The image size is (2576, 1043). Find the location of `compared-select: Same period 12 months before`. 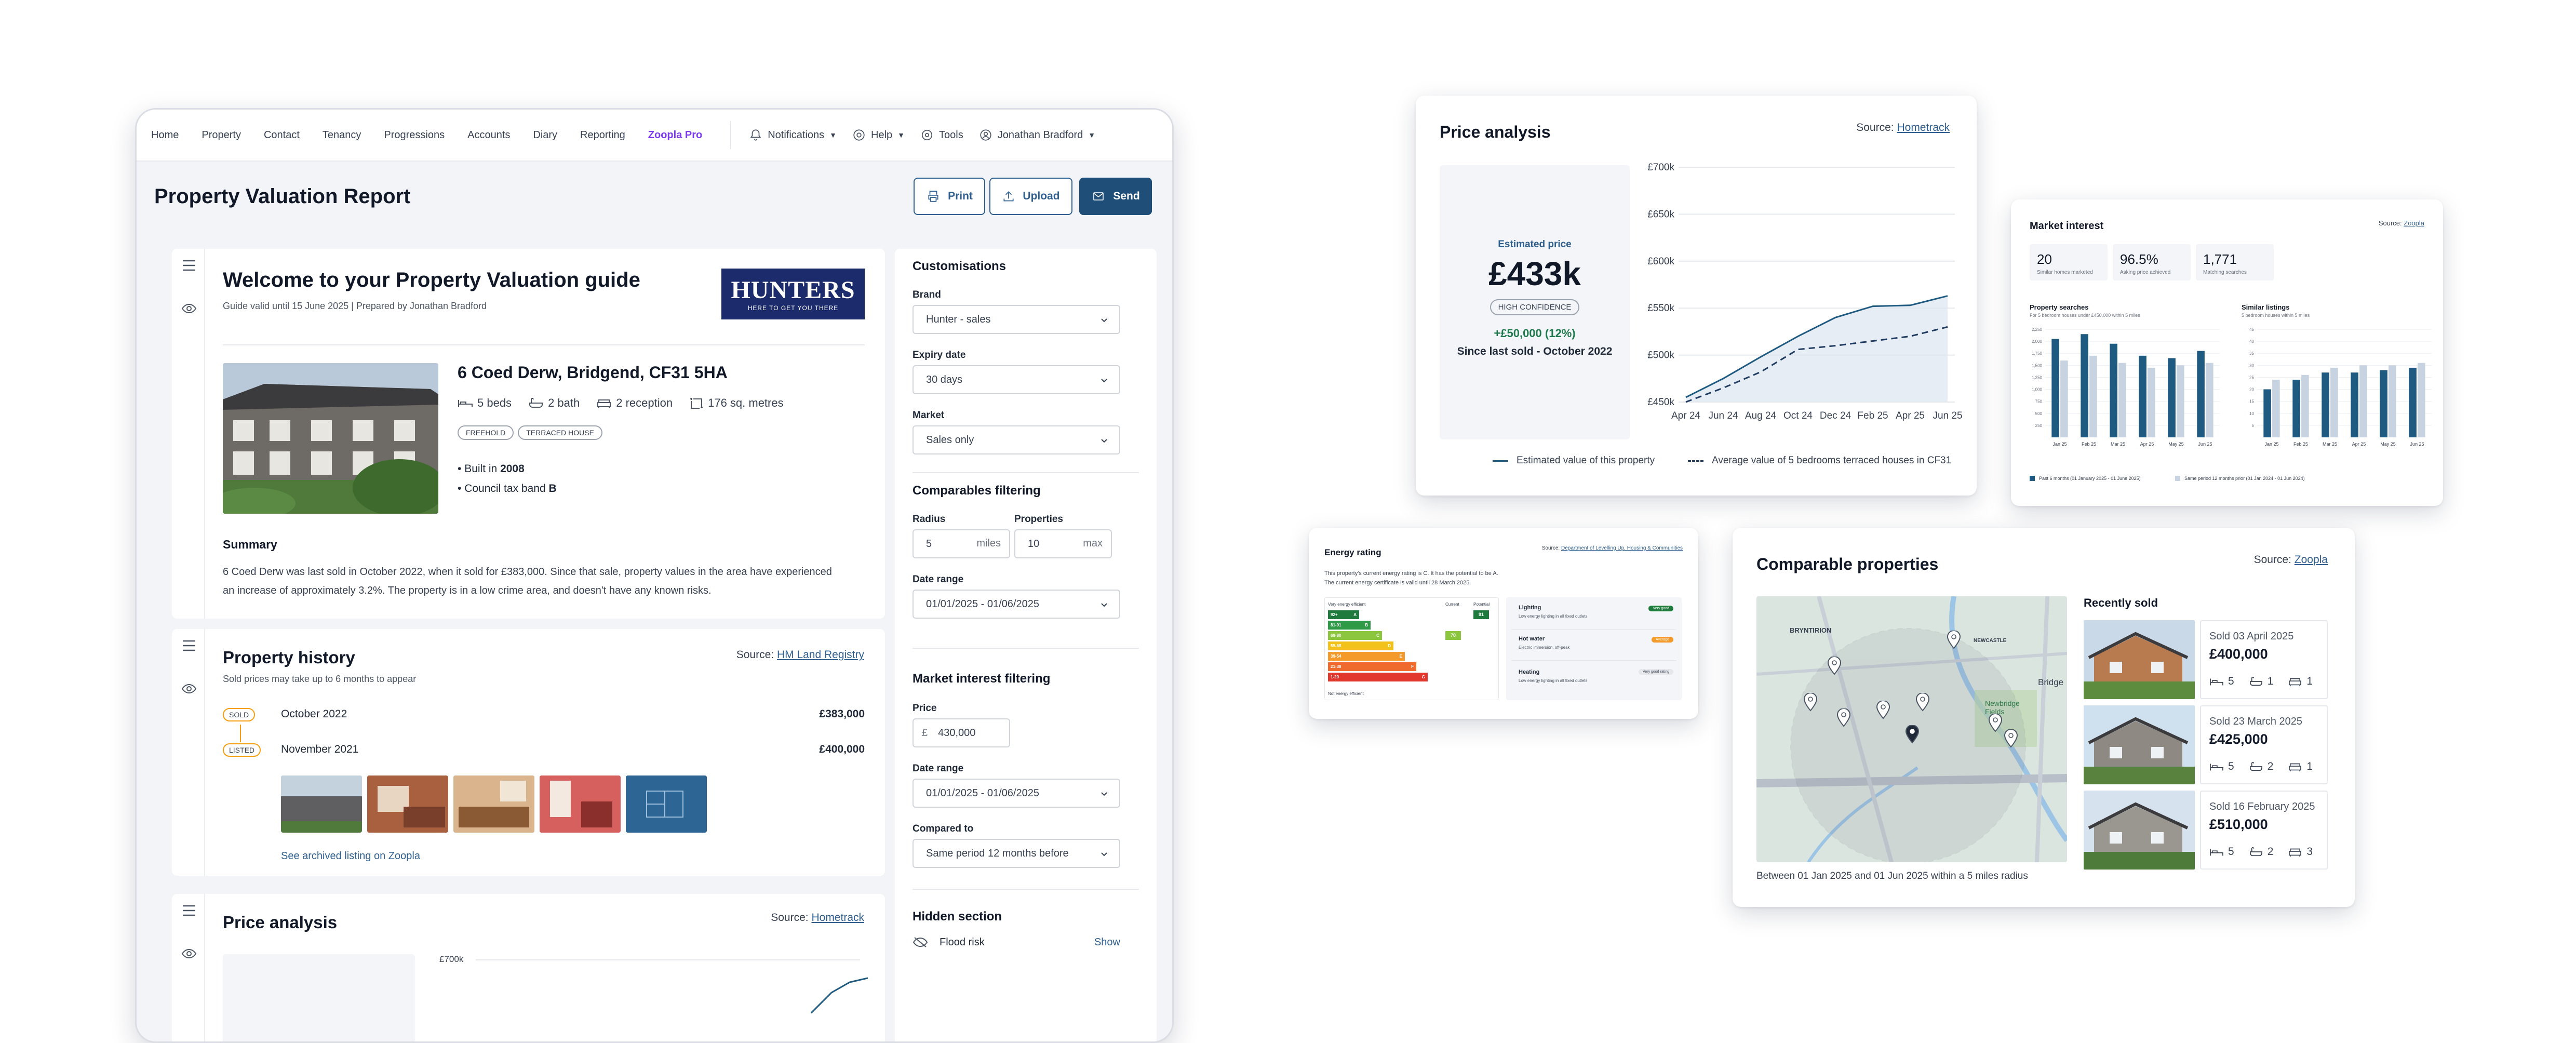

compared-select: Same period 12 months before is located at coordinates (1017, 853).